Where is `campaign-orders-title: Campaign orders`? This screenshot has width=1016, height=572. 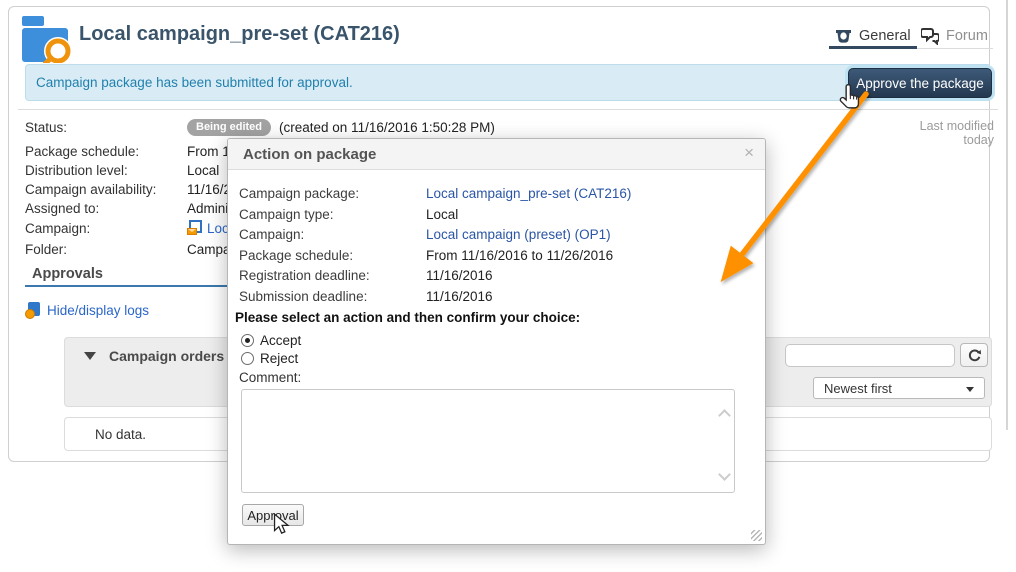 campaign-orders-title: Campaign orders is located at coordinates (167, 356).